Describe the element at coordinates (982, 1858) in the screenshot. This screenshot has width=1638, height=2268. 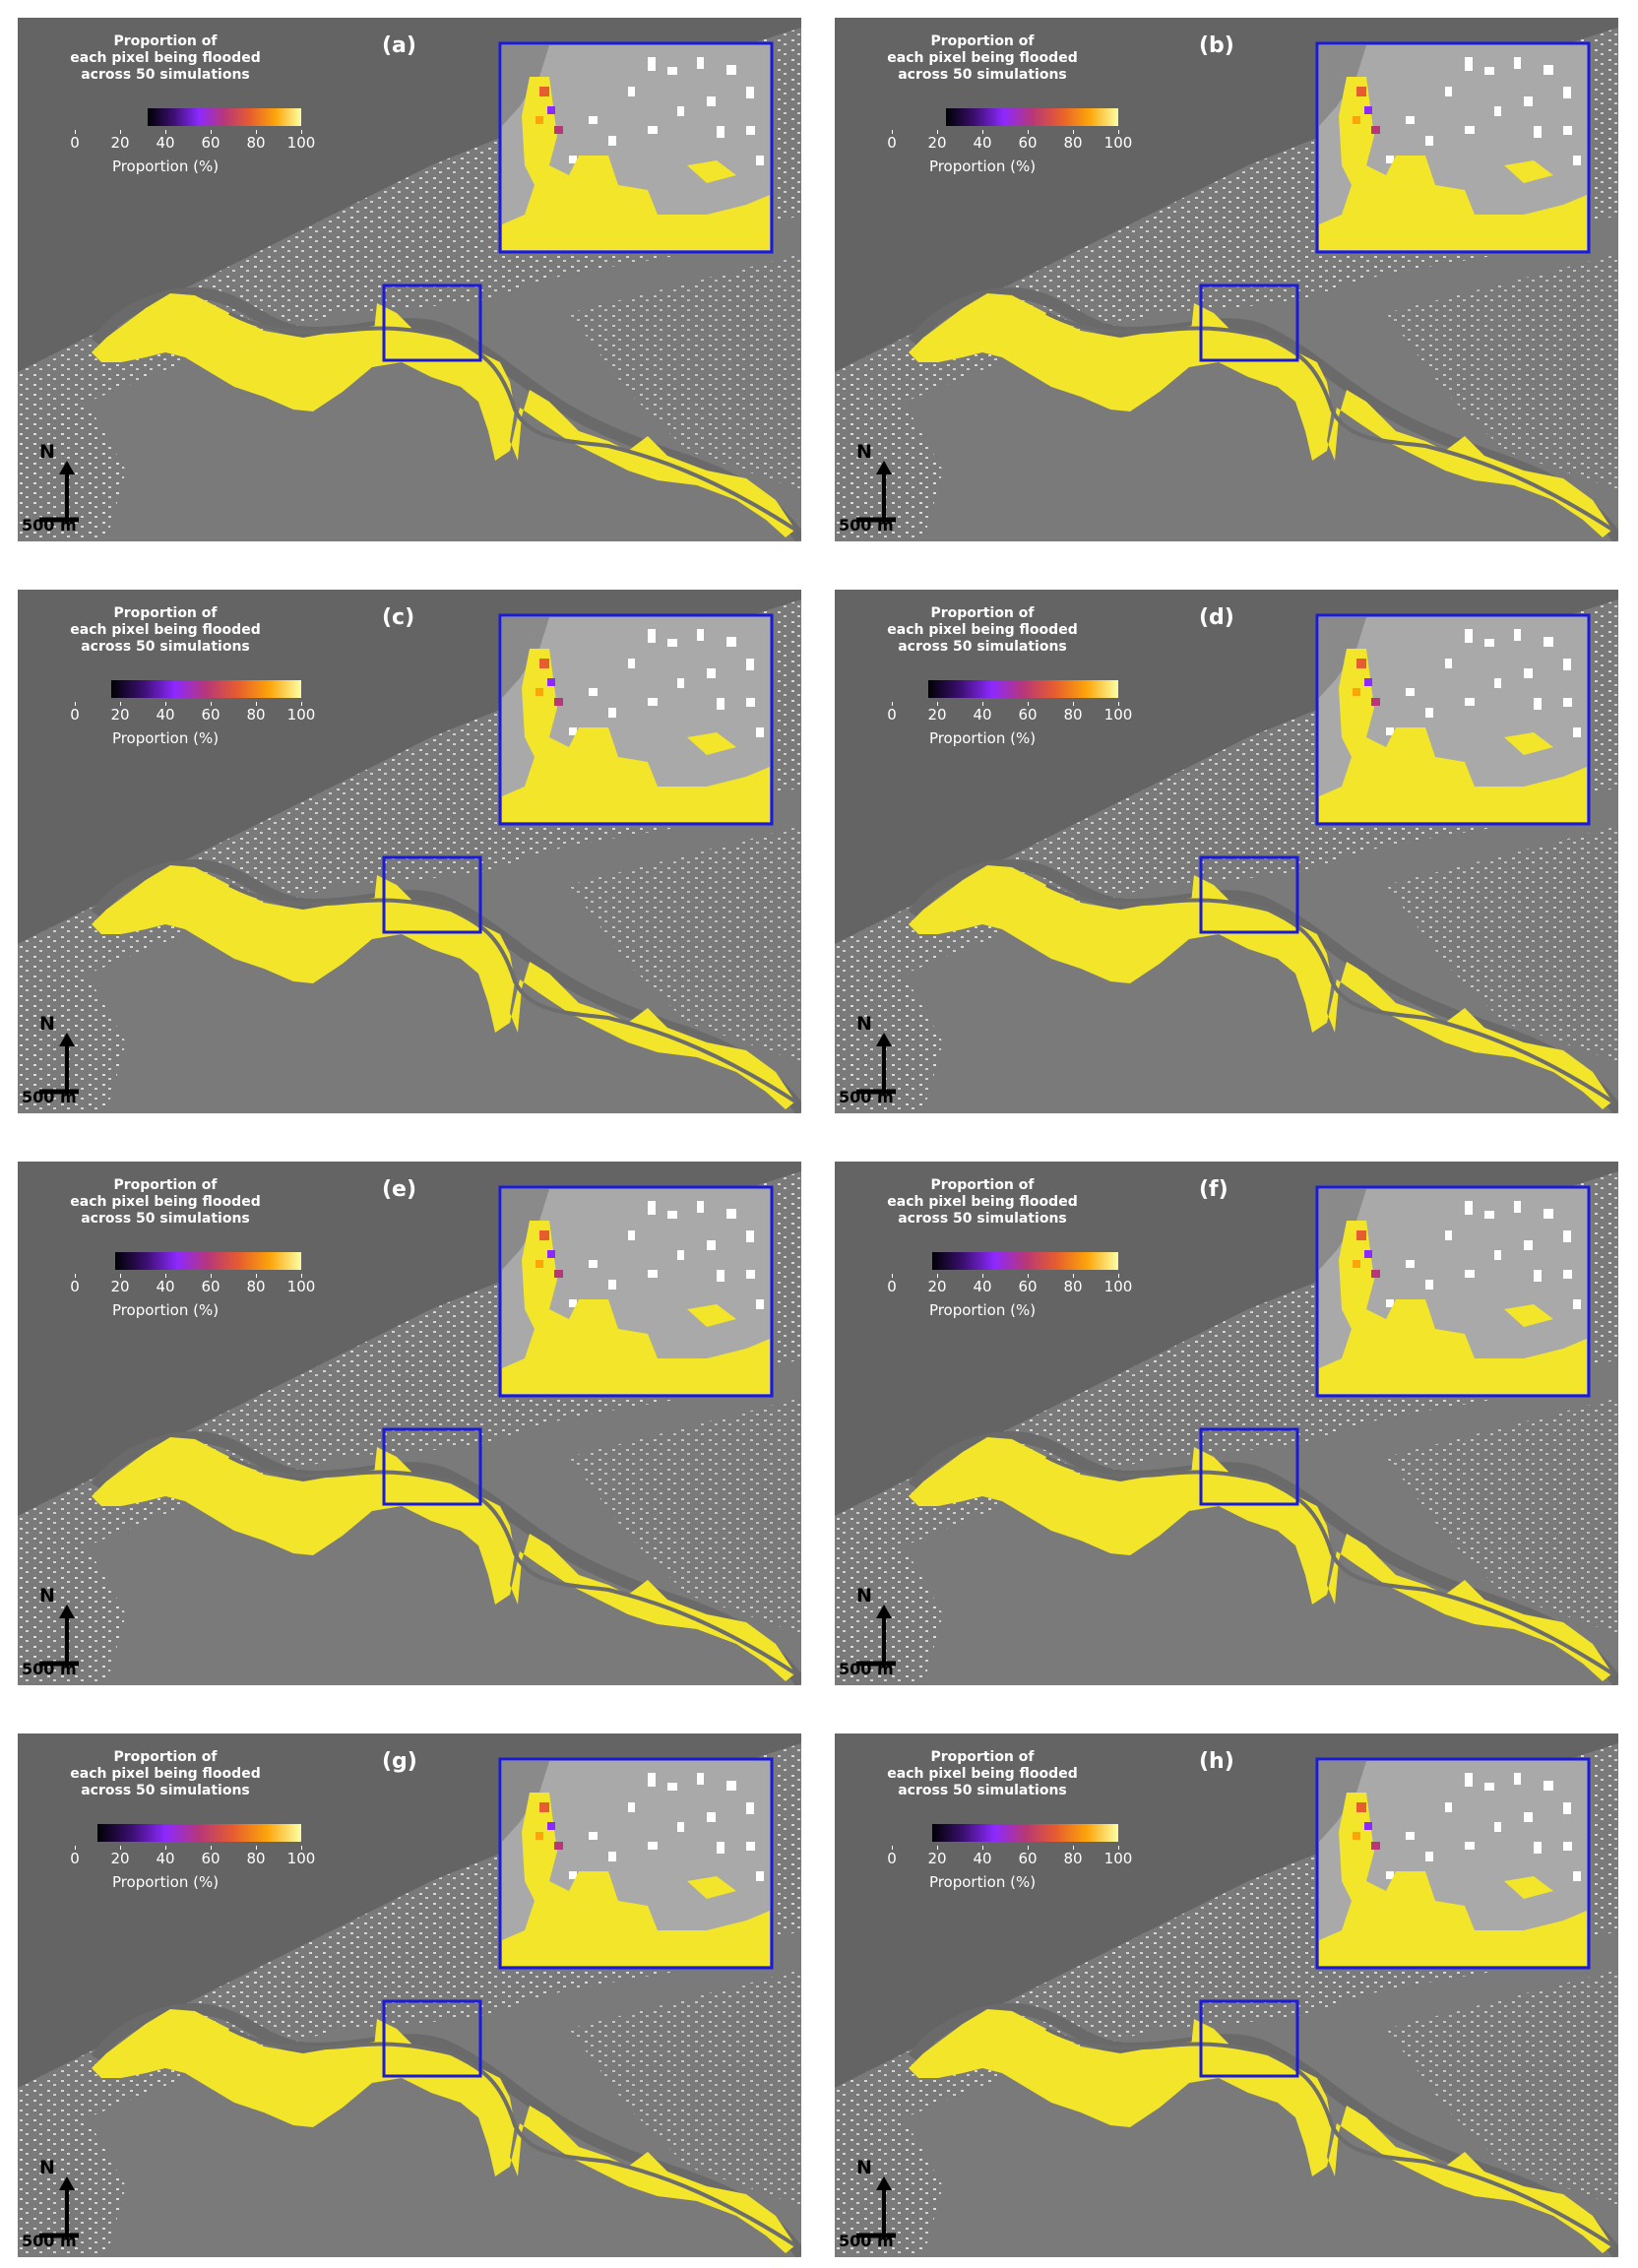
I see `colorbar-tick-label: 40` at that location.